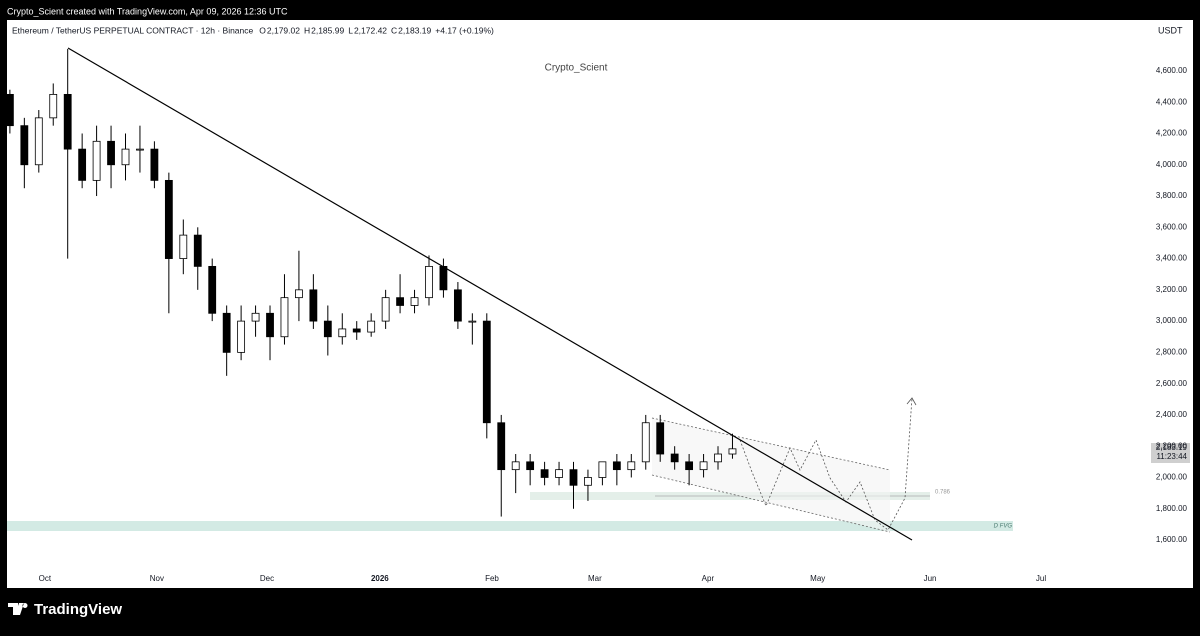 The height and width of the screenshot is (636, 1200). Describe the element at coordinates (492, 578) in the screenshot. I see `x-tick-label: Feb` at that location.